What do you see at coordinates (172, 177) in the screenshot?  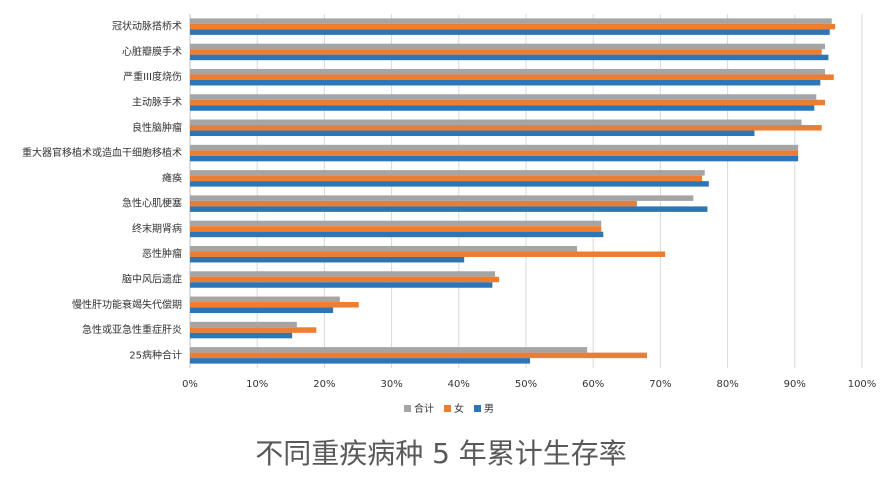 I see `y-tick-label: 瘫痪` at bounding box center [172, 177].